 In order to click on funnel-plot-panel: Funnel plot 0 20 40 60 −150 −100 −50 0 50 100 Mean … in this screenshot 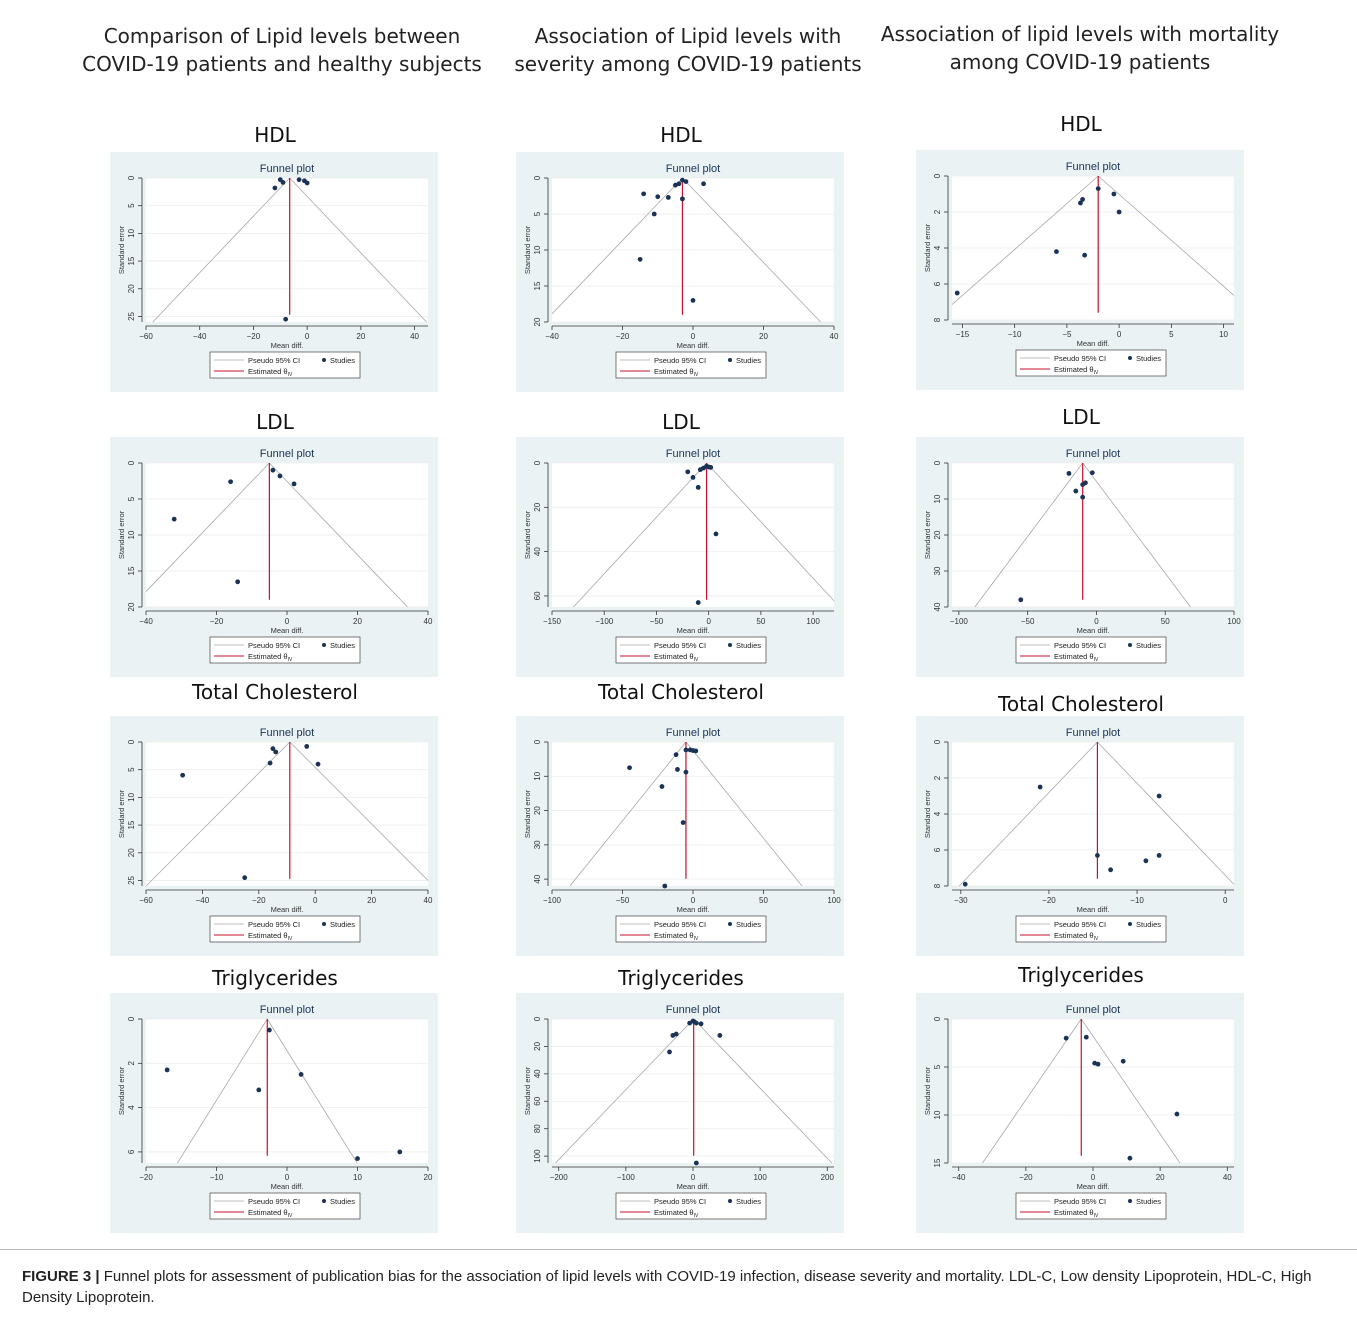, I will do `click(680, 557)`.